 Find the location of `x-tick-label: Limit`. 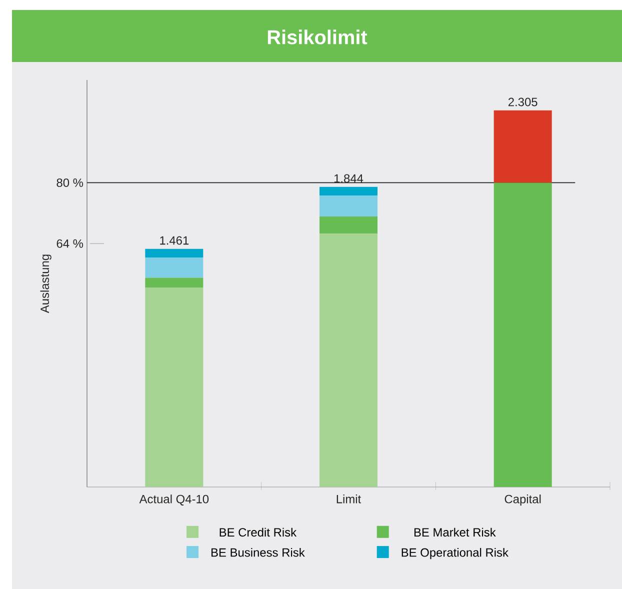

x-tick-label: Limit is located at coordinates (349, 499).